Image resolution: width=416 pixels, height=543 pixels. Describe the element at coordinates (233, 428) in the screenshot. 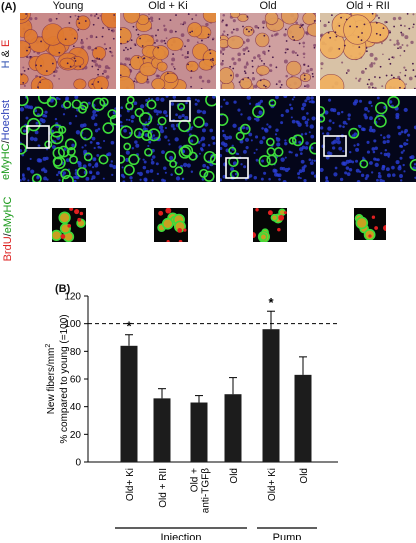

I see `bar` at that location.